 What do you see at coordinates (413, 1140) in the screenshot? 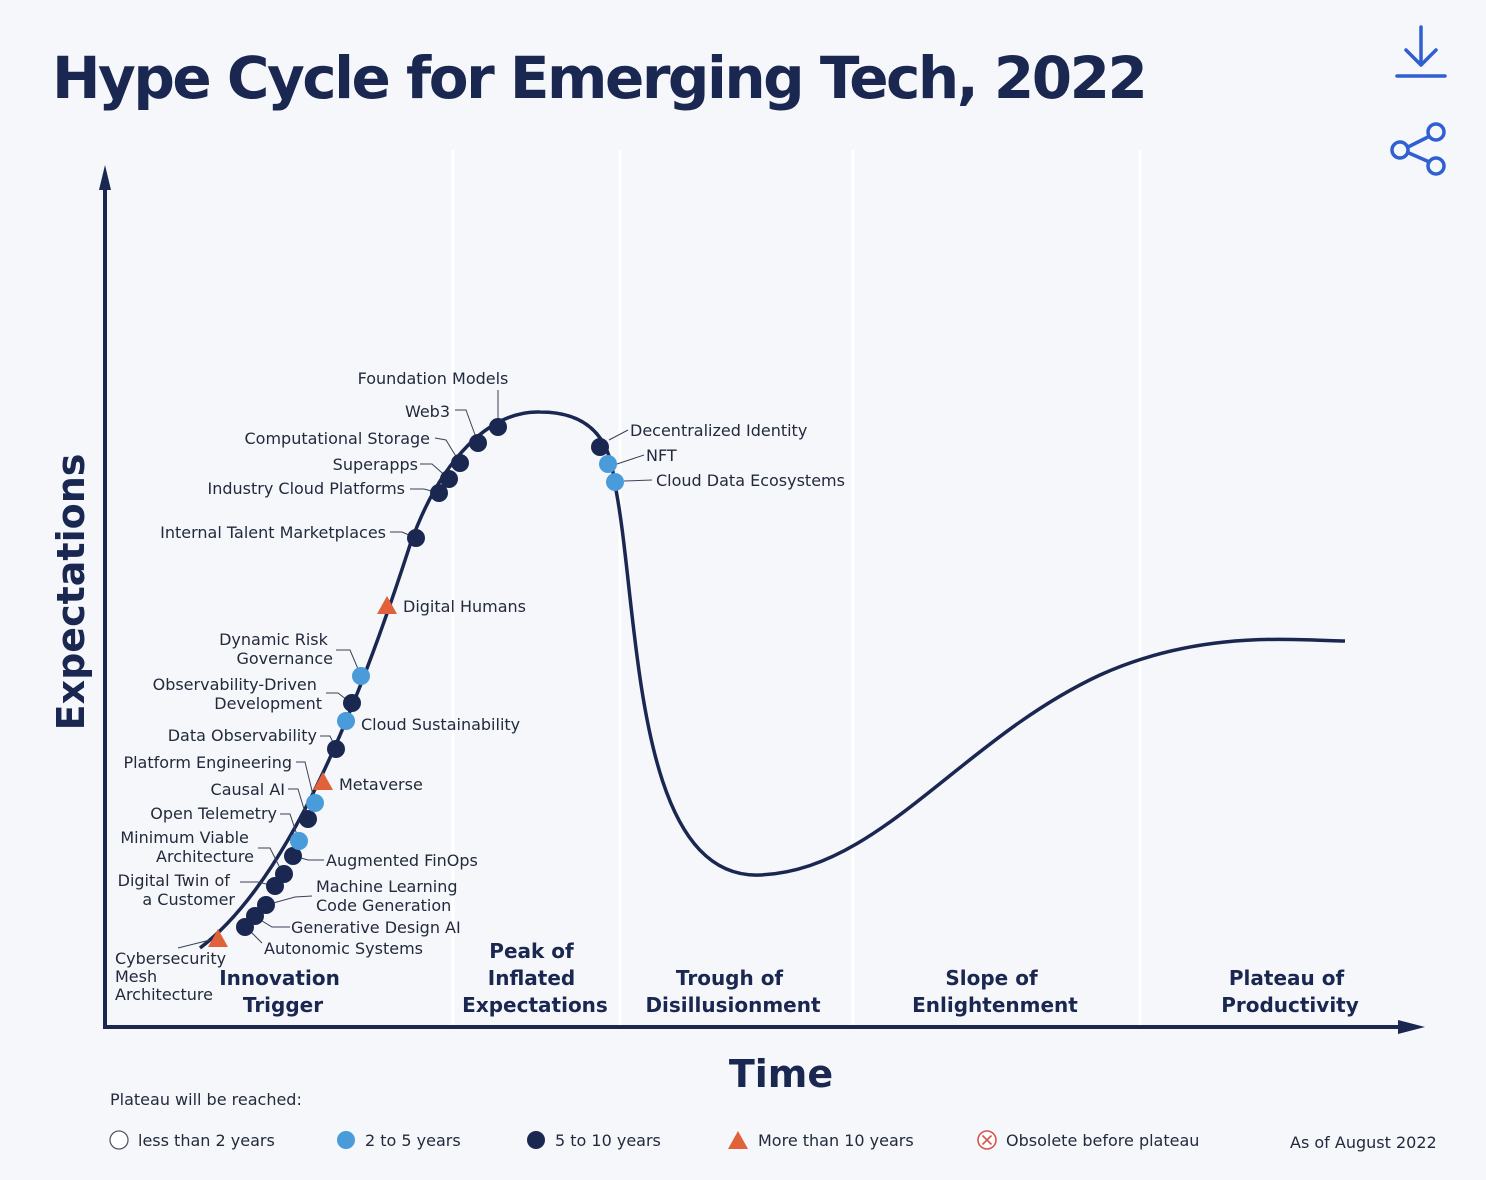
I see `legend-label: 2 to 5 years` at bounding box center [413, 1140].